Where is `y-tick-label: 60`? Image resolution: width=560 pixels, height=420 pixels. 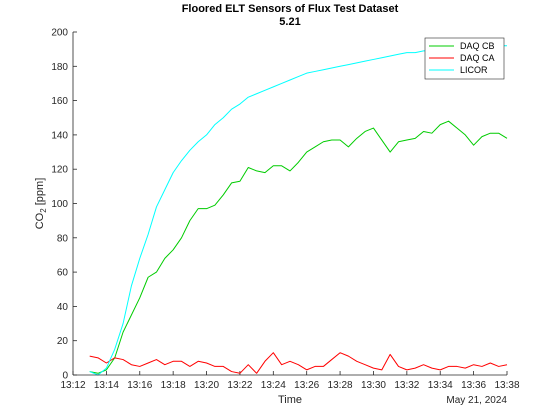
y-tick-label: 60 is located at coordinates (63, 273).